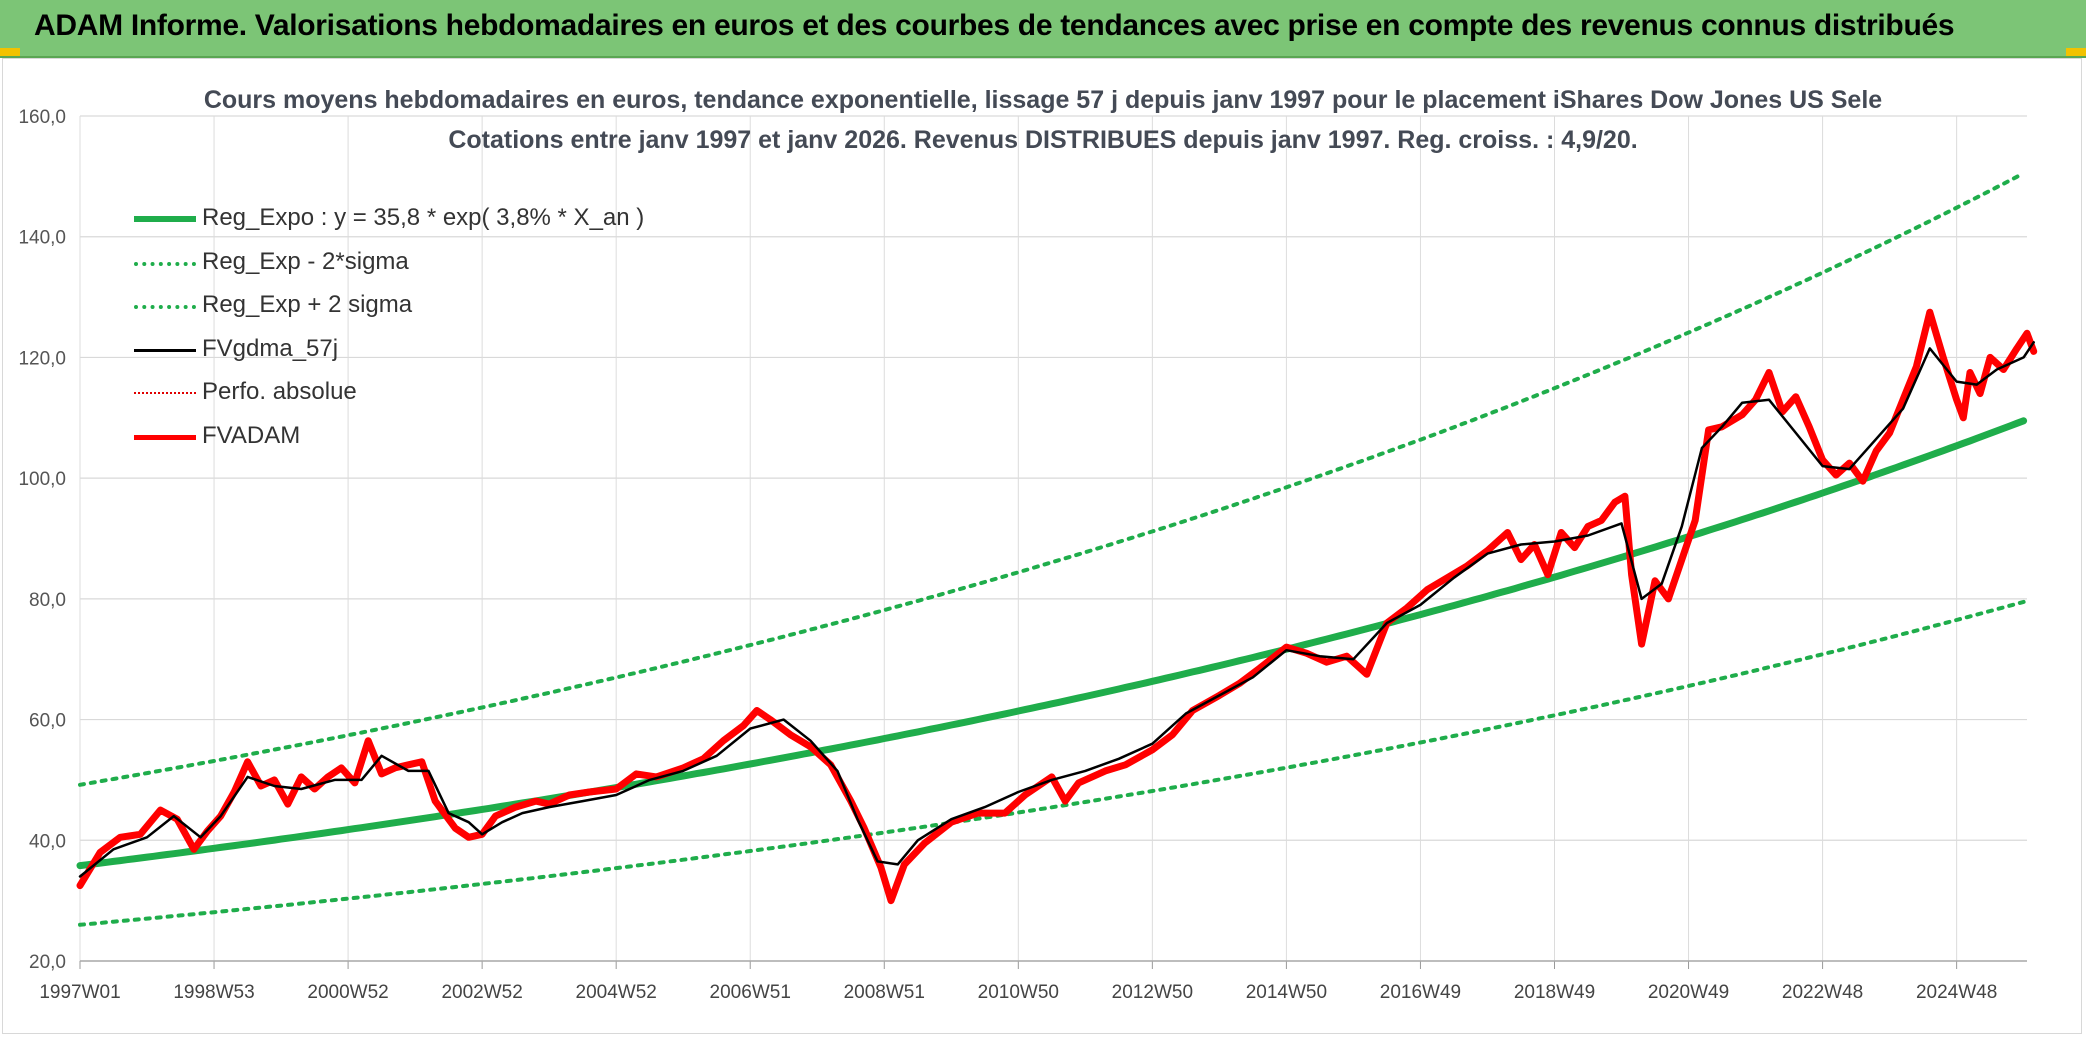 This screenshot has width=2086, height=1038. Describe the element at coordinates (42, 238) in the screenshot. I see `y-tick-label: 140,0` at that location.